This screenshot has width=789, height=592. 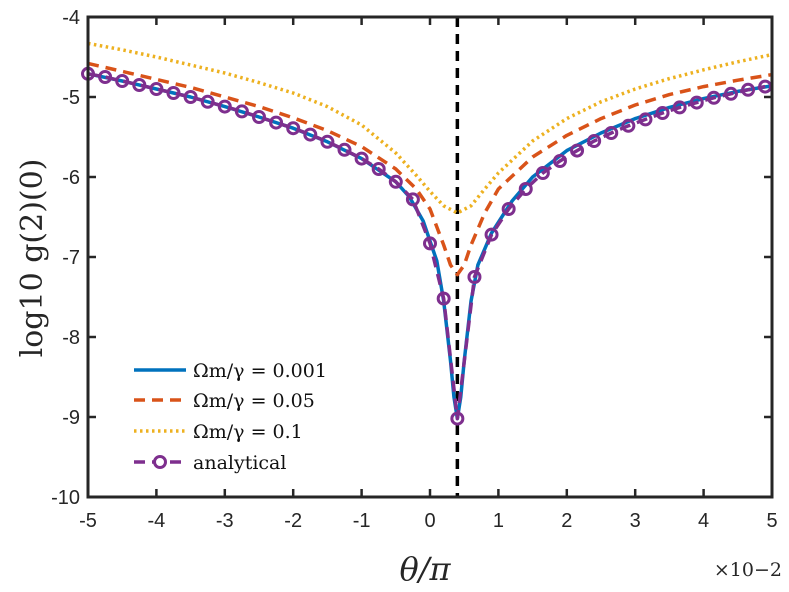 What do you see at coordinates (88, 521) in the screenshot?
I see `x-tick-label: -5` at bounding box center [88, 521].